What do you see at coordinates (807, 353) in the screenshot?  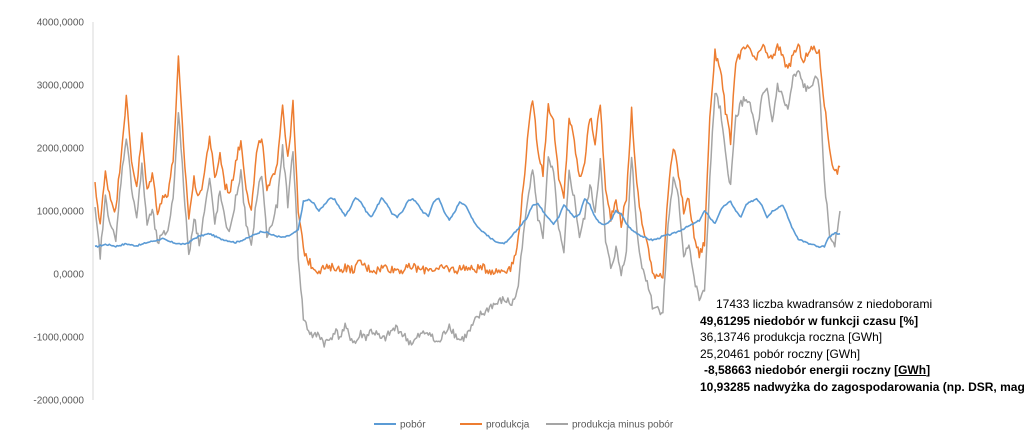 I see `stat-label: pobór roczny [GWh]` at bounding box center [807, 353].